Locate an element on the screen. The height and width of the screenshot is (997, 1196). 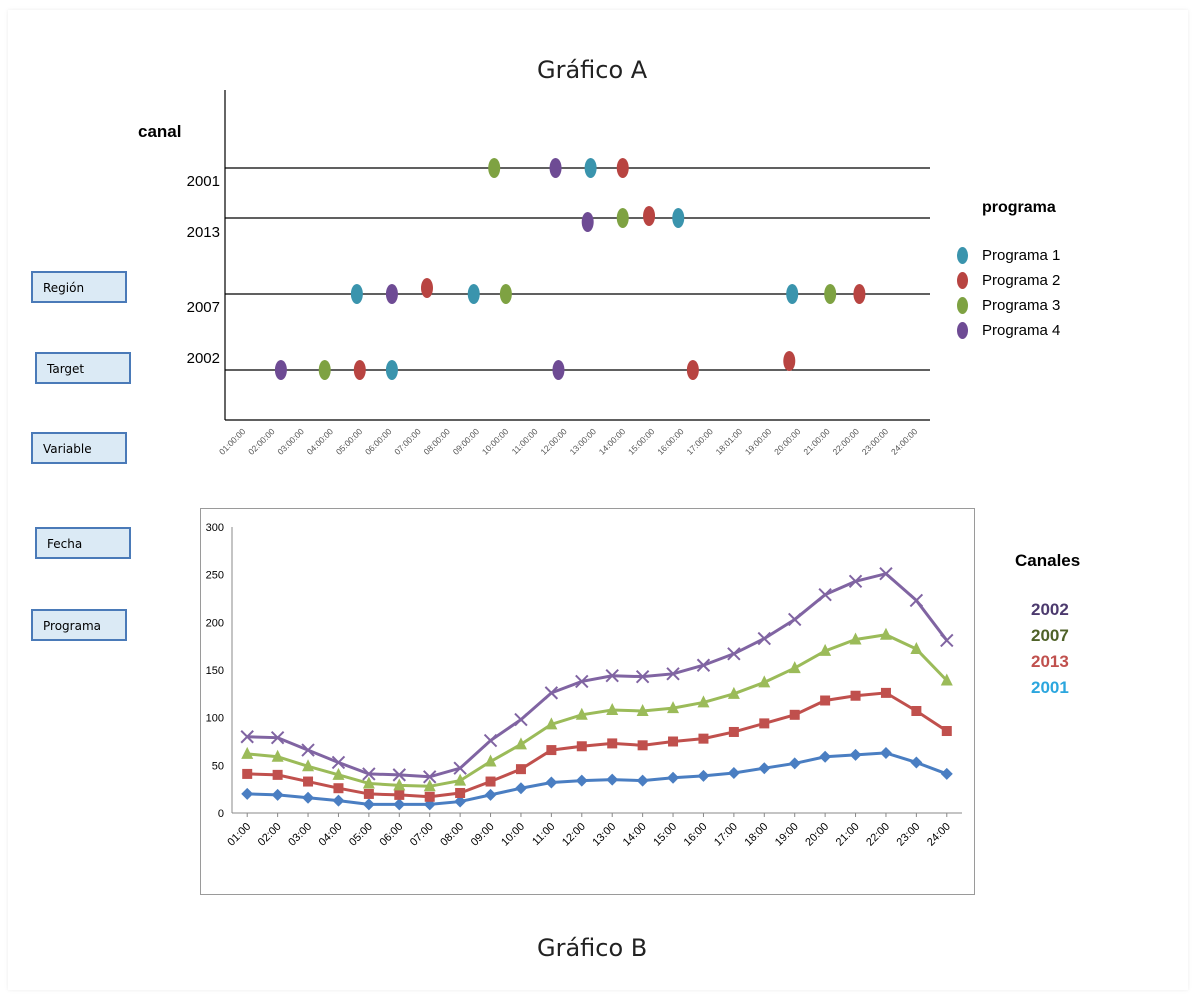
chart-b-x-tick: 16:00 is located at coordinates (696, 835).